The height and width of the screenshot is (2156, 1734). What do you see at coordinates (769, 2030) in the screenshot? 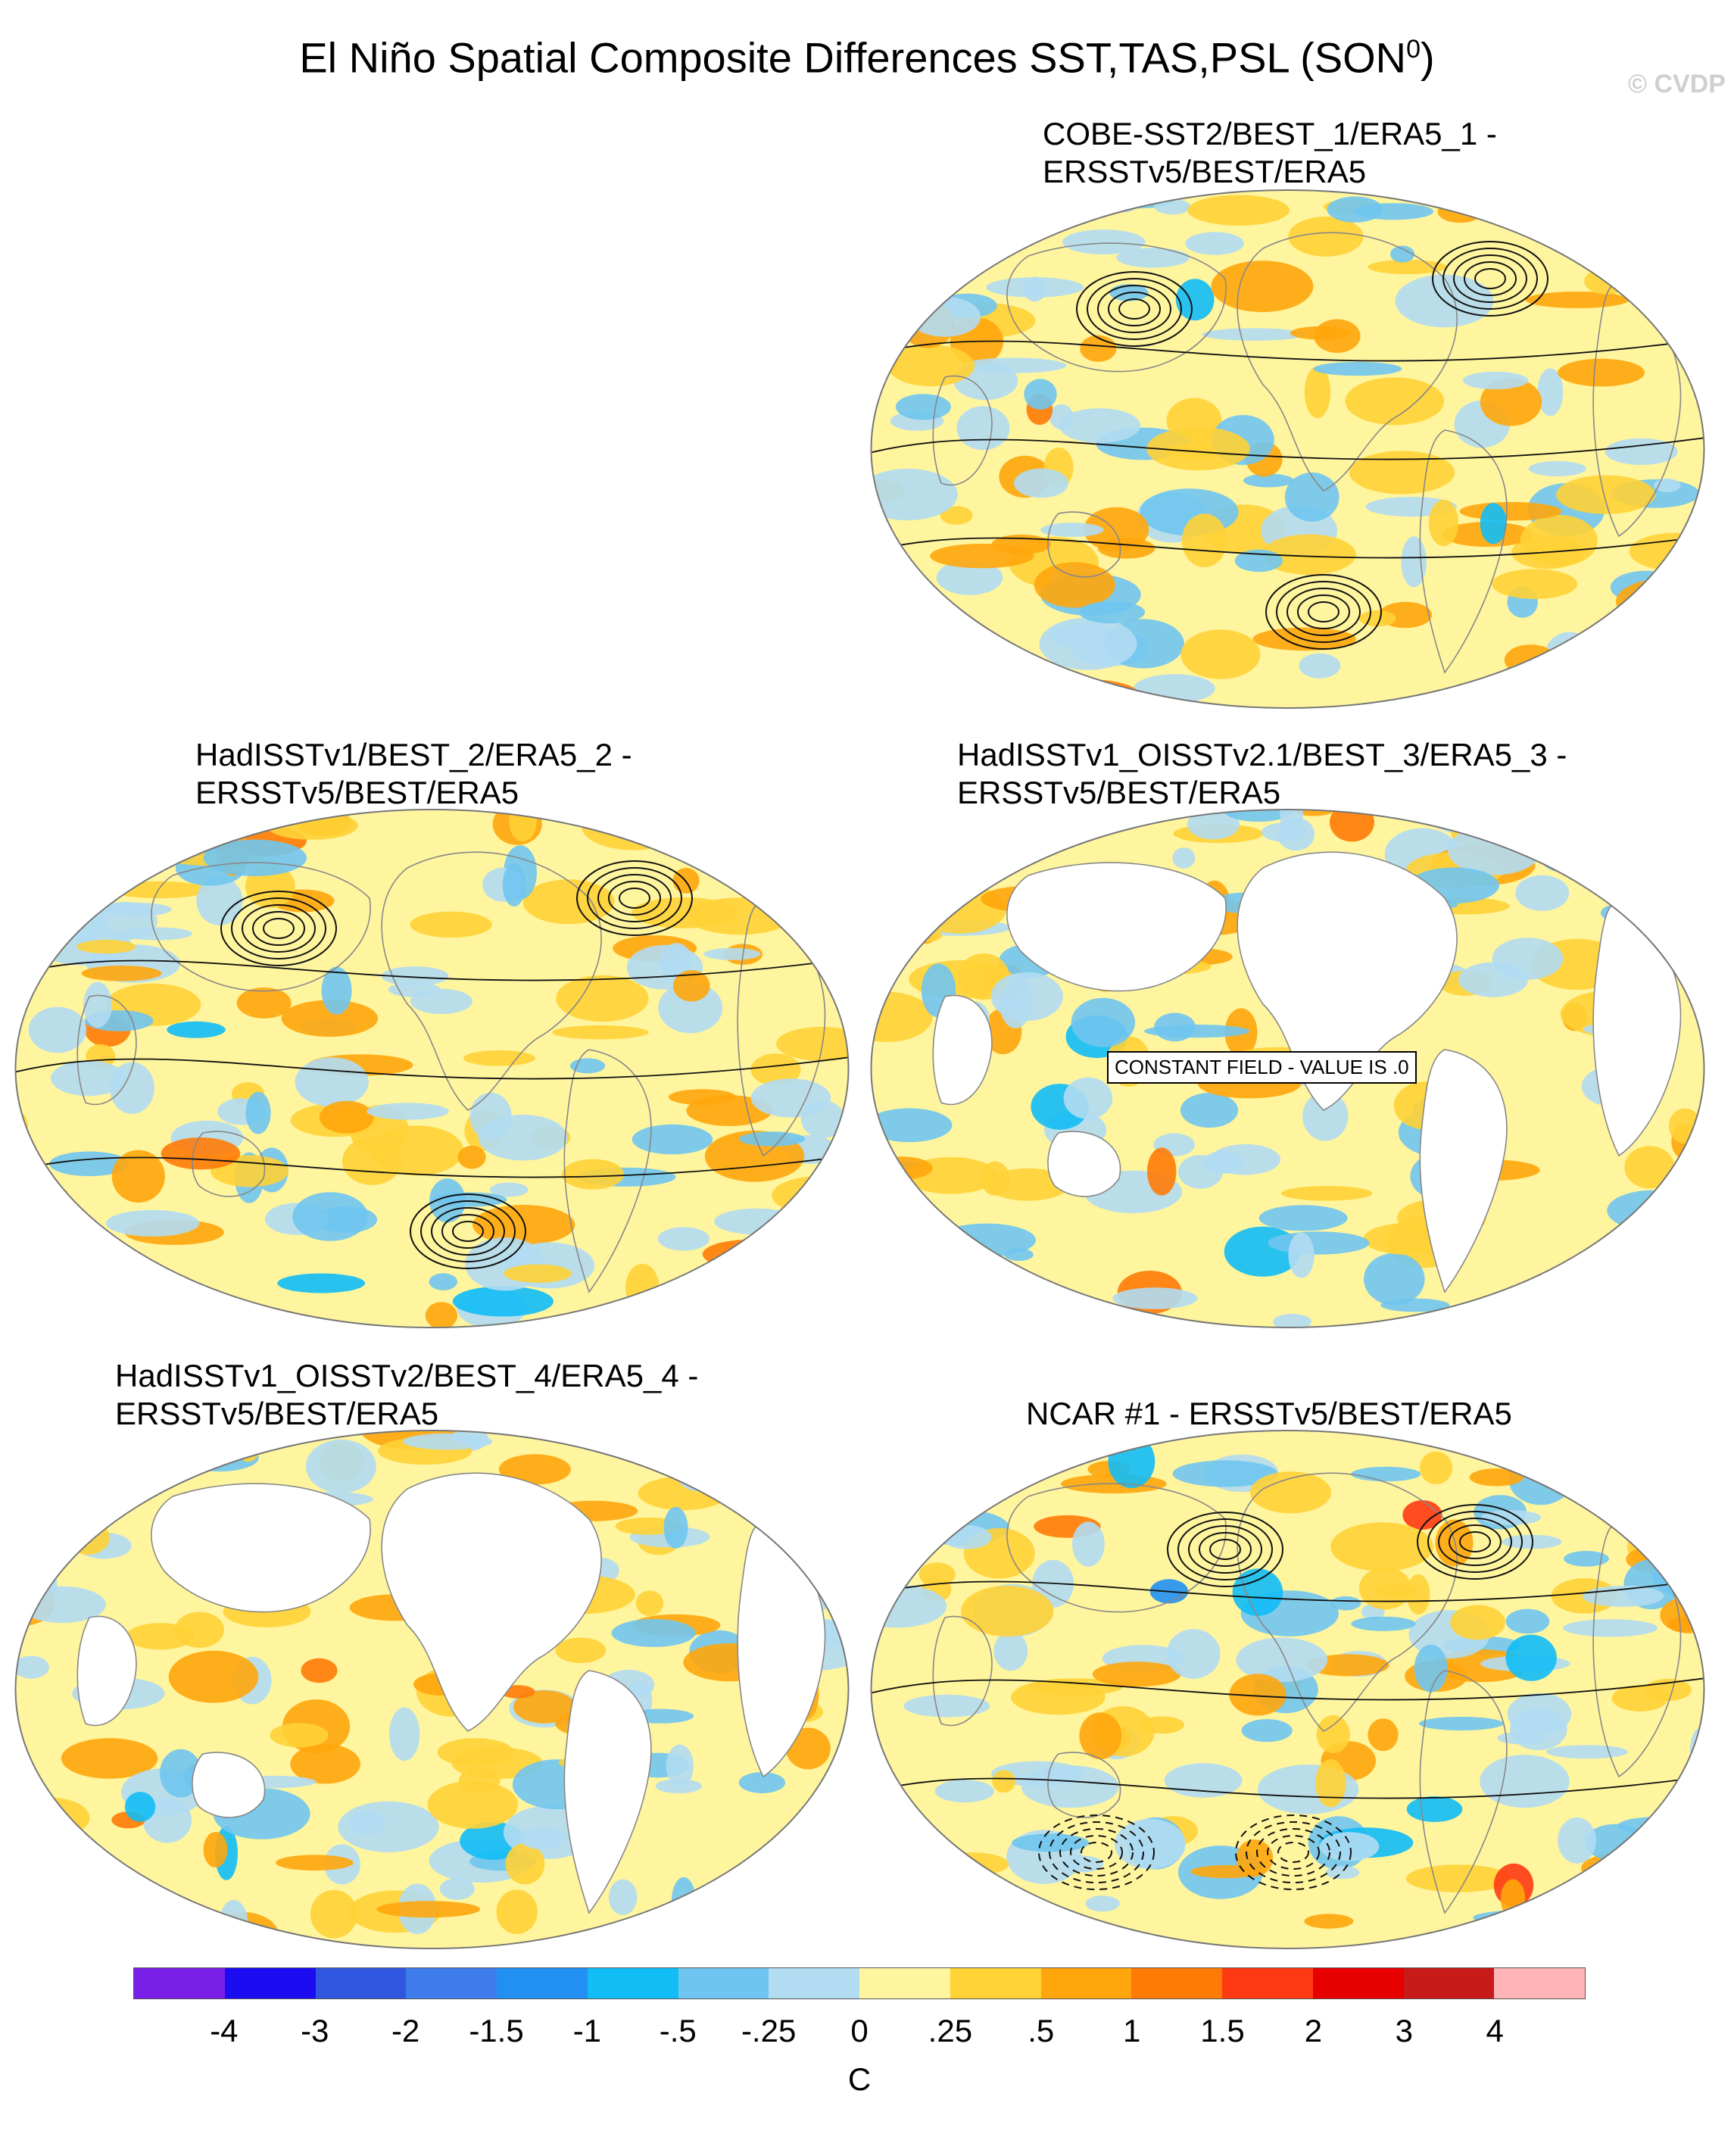
I see `colorbar-tick-label: -.25` at bounding box center [769, 2030].